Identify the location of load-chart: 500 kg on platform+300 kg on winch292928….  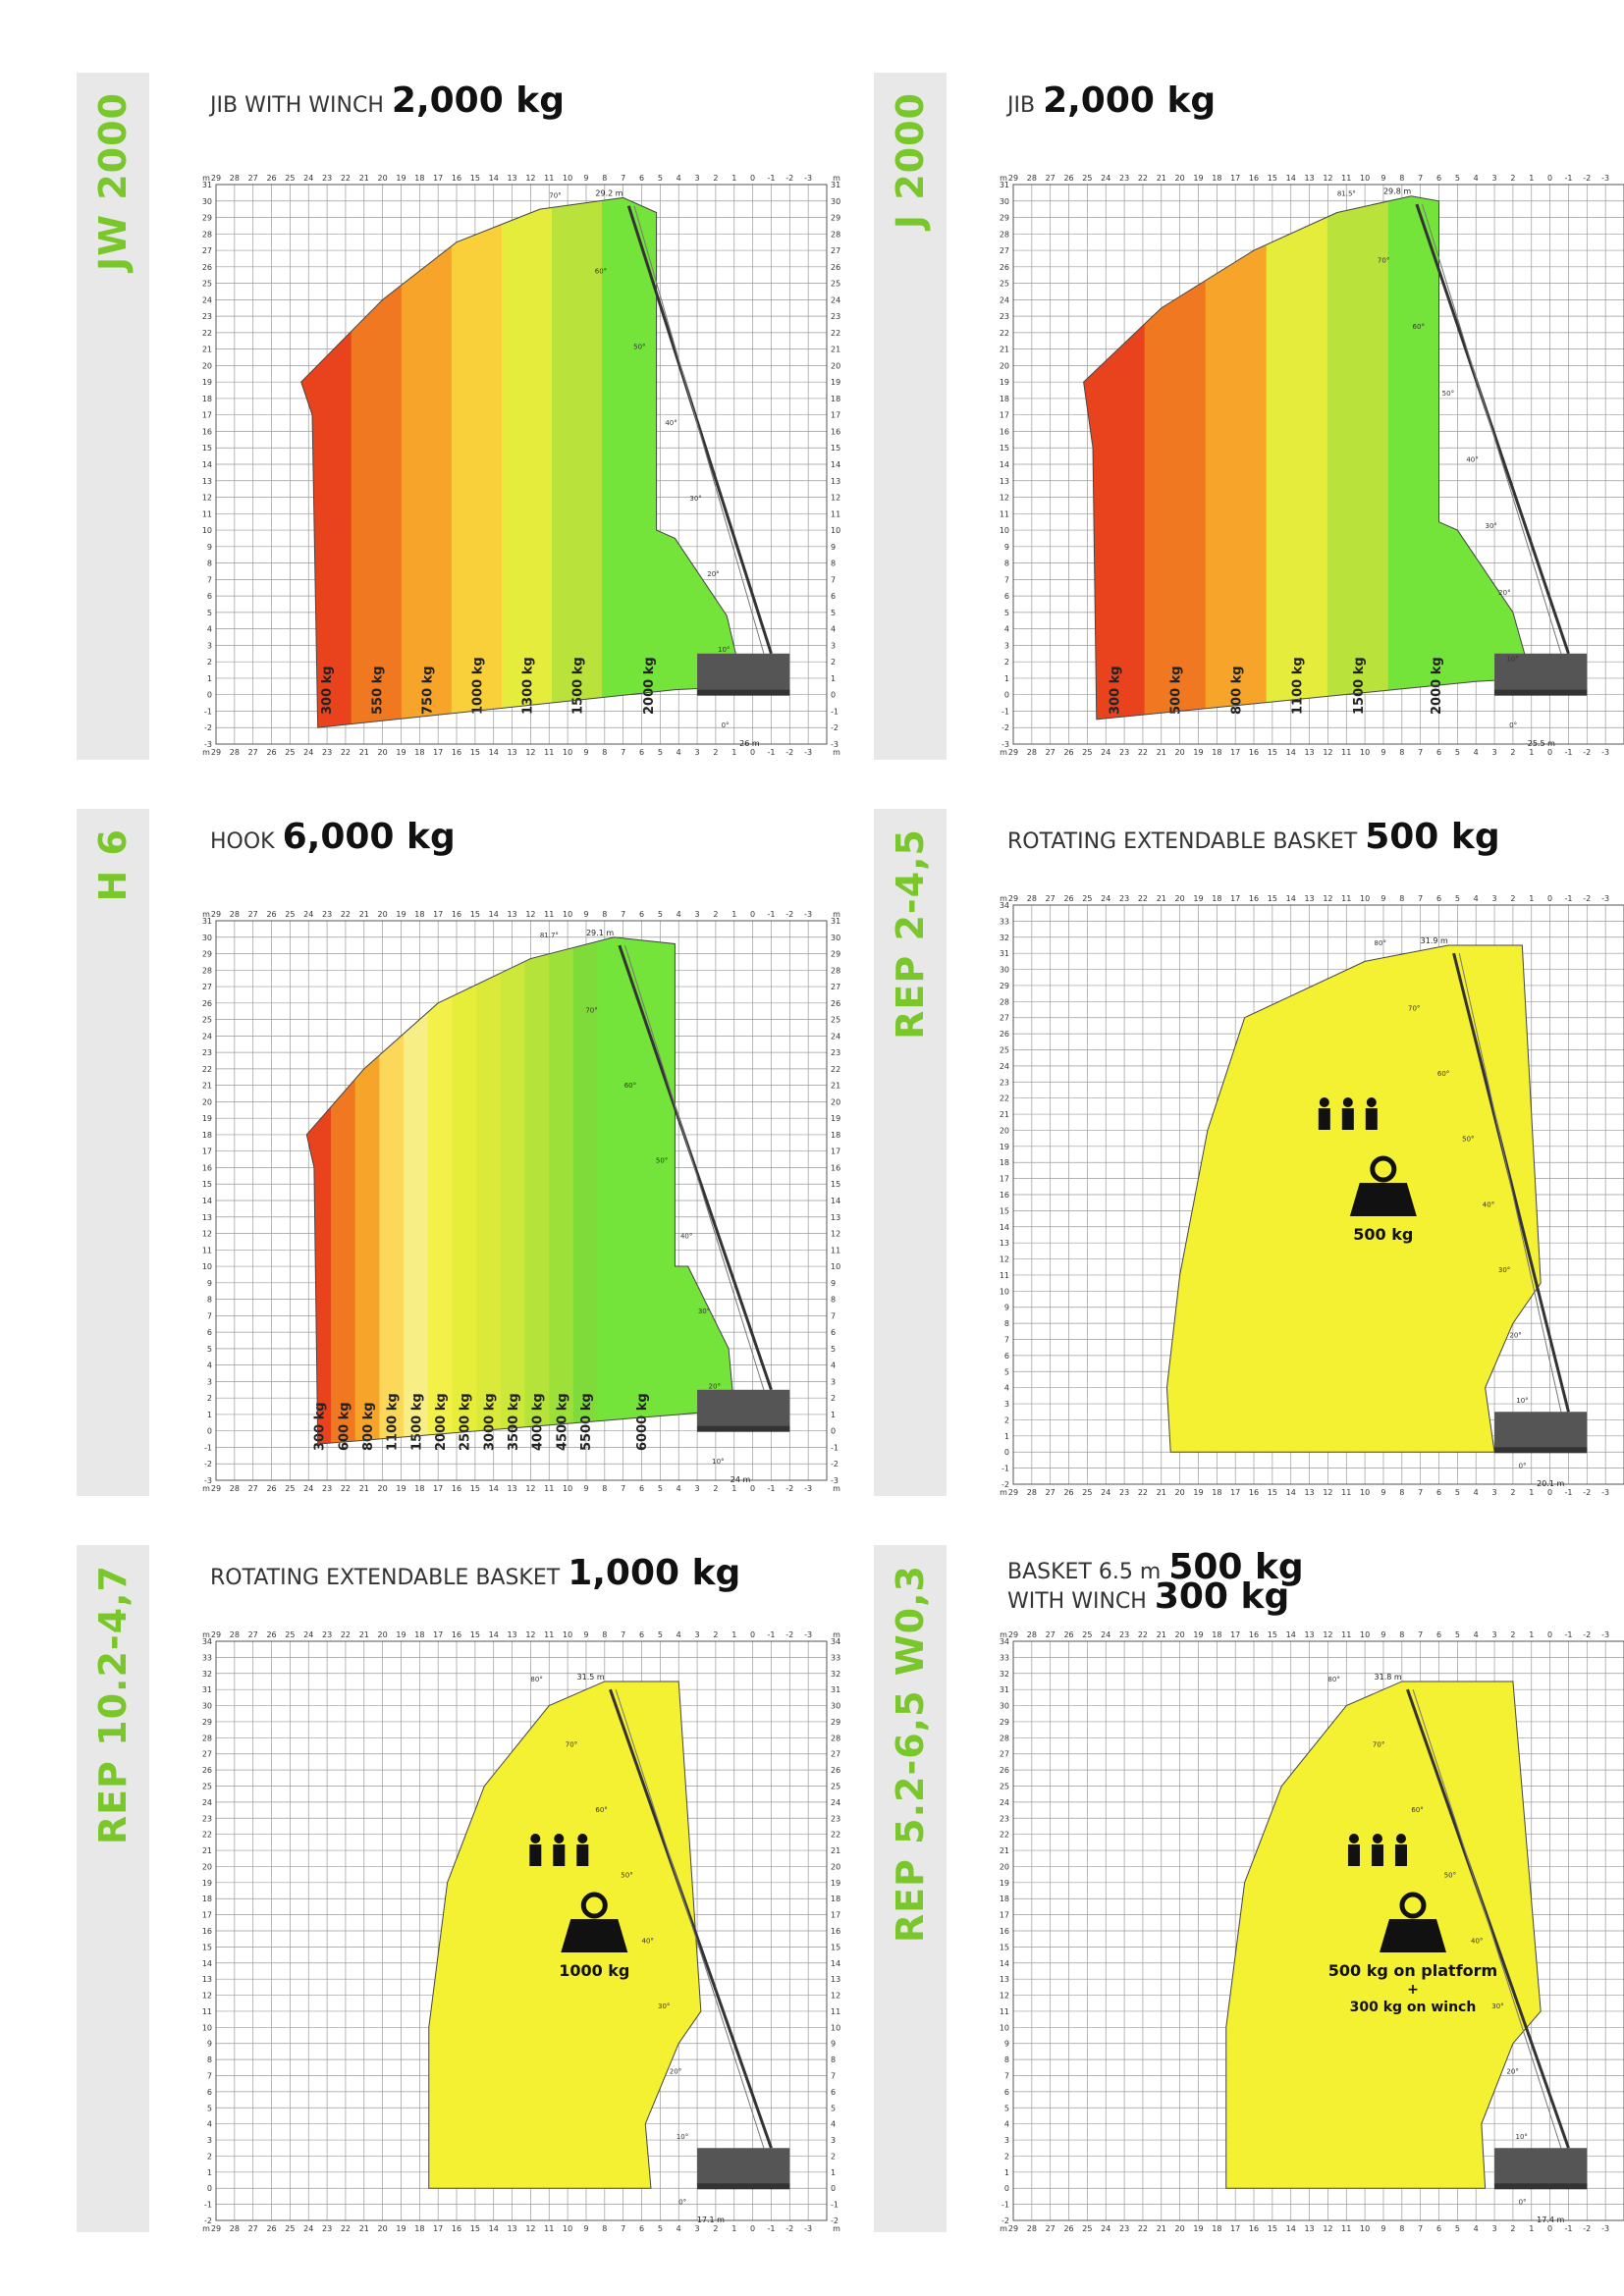
(1312, 1931).